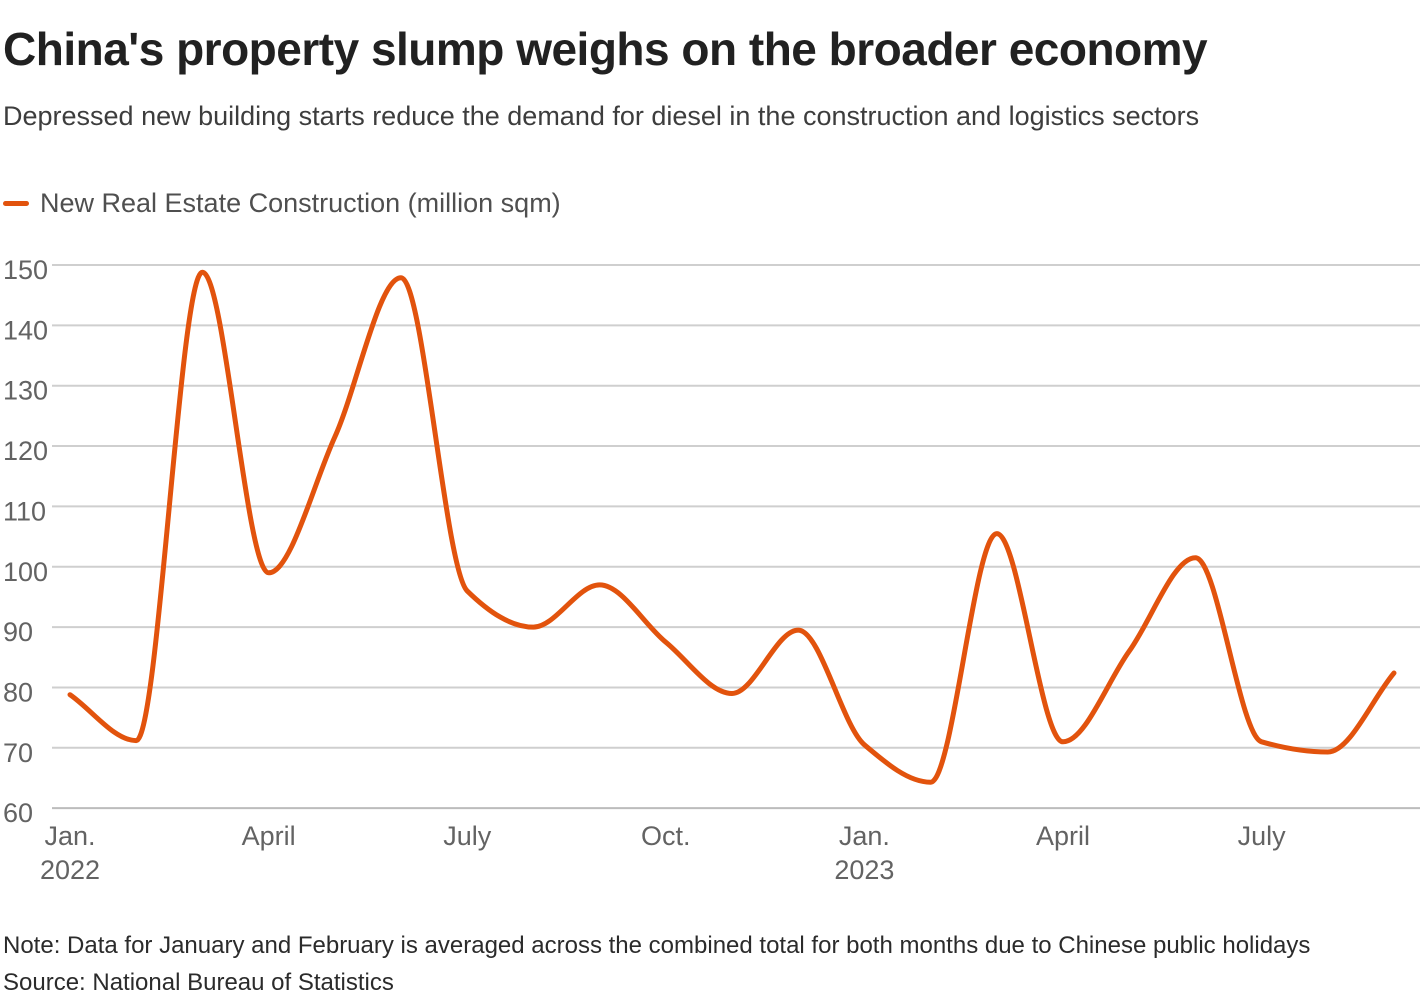 The width and height of the screenshot is (1420, 1000). Describe the element at coordinates (25, 572) in the screenshot. I see `y-tick-label-100: 100` at that location.